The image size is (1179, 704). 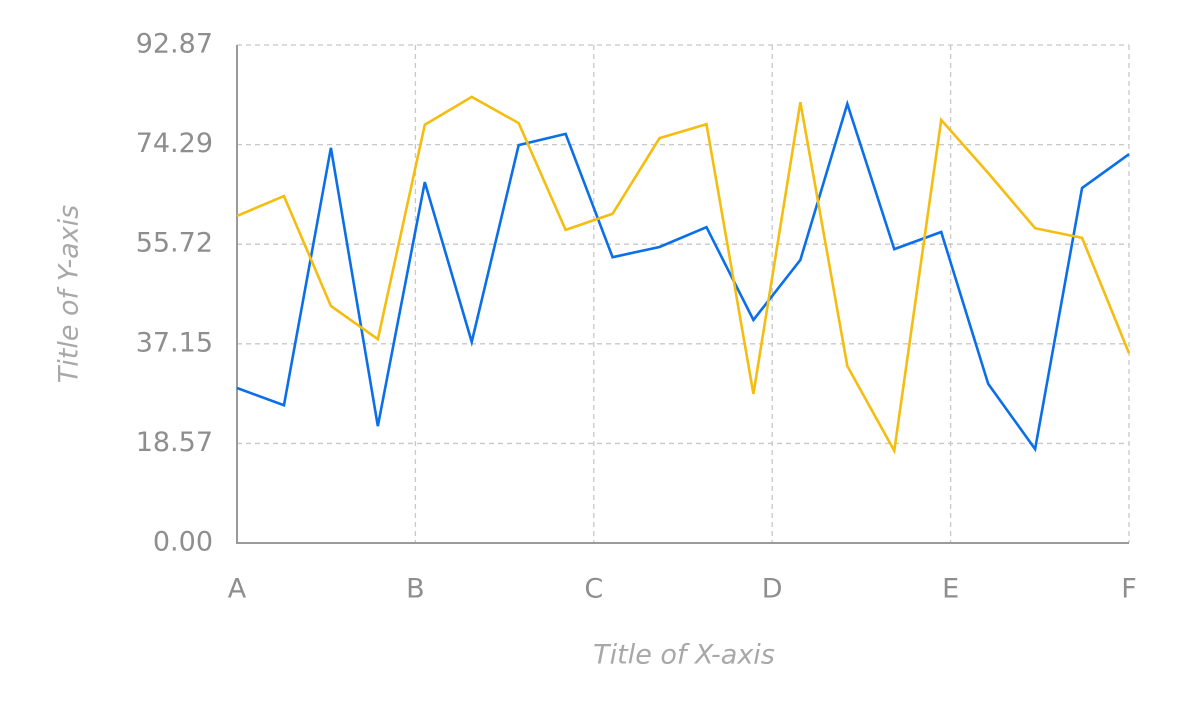 I want to click on x-axis-title: Title of X-axis, so click(x=684, y=655).